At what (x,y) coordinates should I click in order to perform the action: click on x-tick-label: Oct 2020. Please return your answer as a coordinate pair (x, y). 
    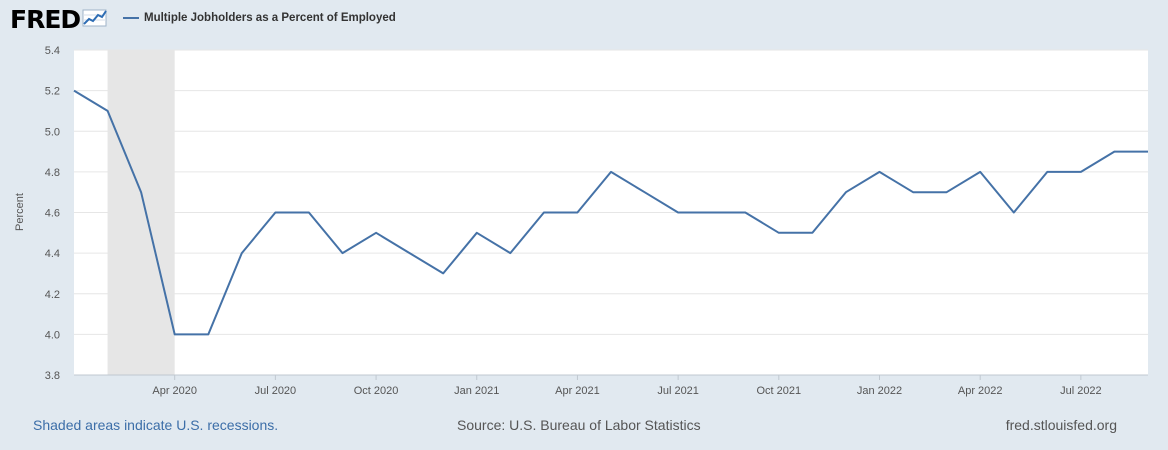
    Looking at the image, I should click on (376, 391).